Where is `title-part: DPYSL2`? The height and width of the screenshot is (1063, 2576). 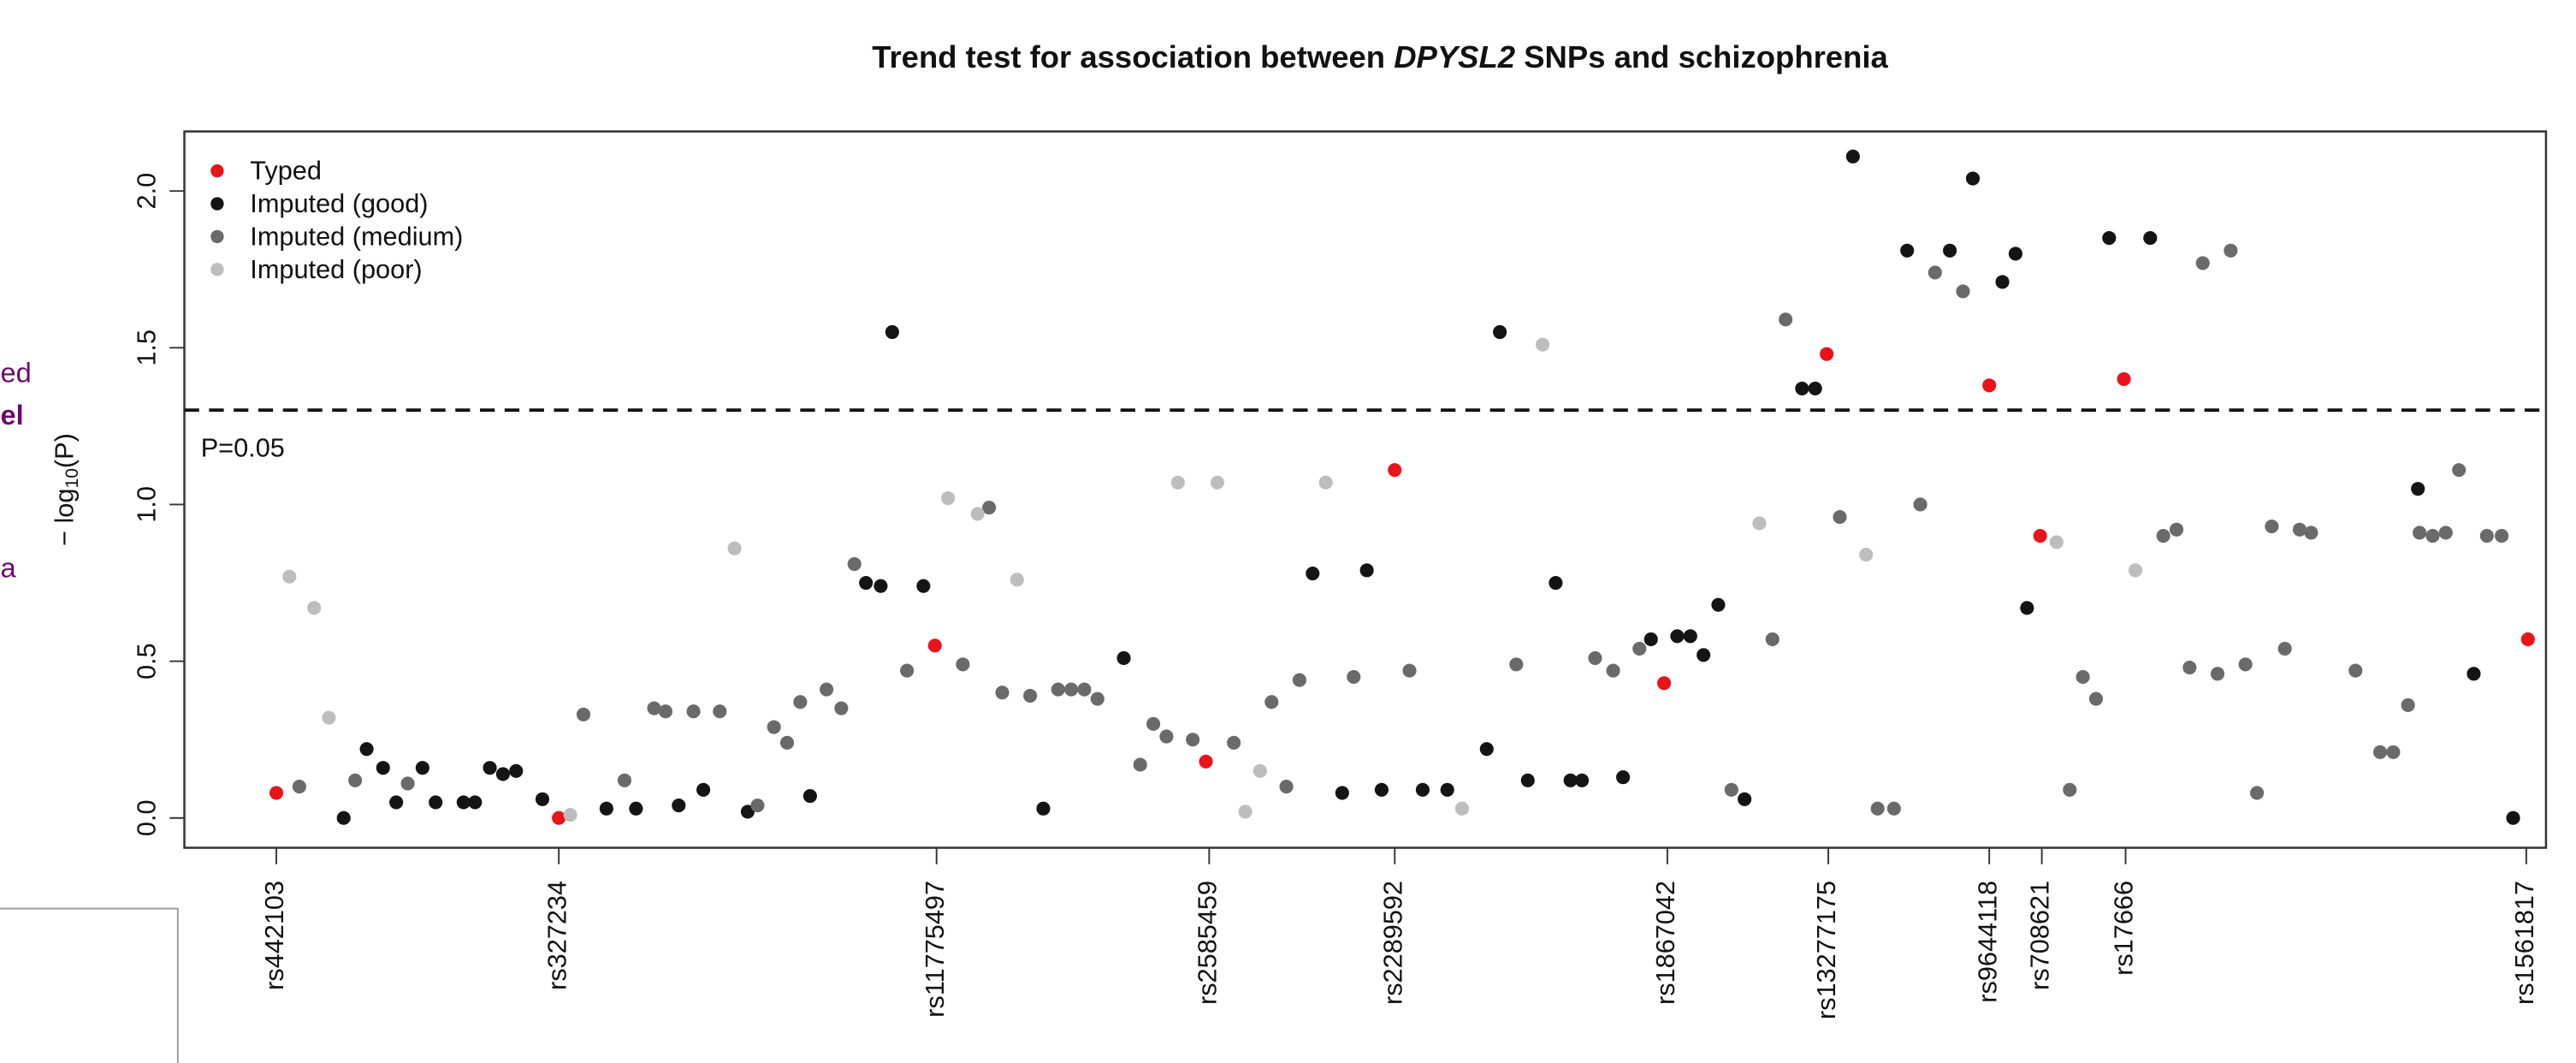 title-part: DPYSL2 is located at coordinates (1454, 57).